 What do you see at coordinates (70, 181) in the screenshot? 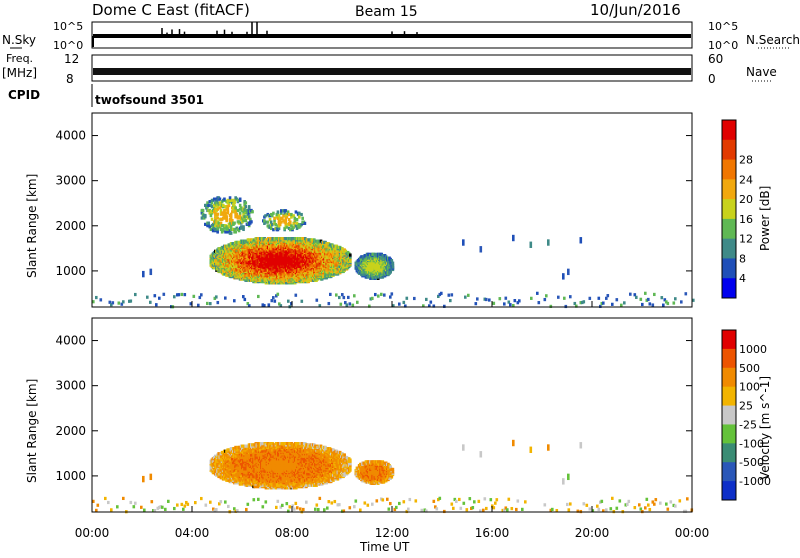
I see `power-ytick-label: 3000` at bounding box center [70, 181].